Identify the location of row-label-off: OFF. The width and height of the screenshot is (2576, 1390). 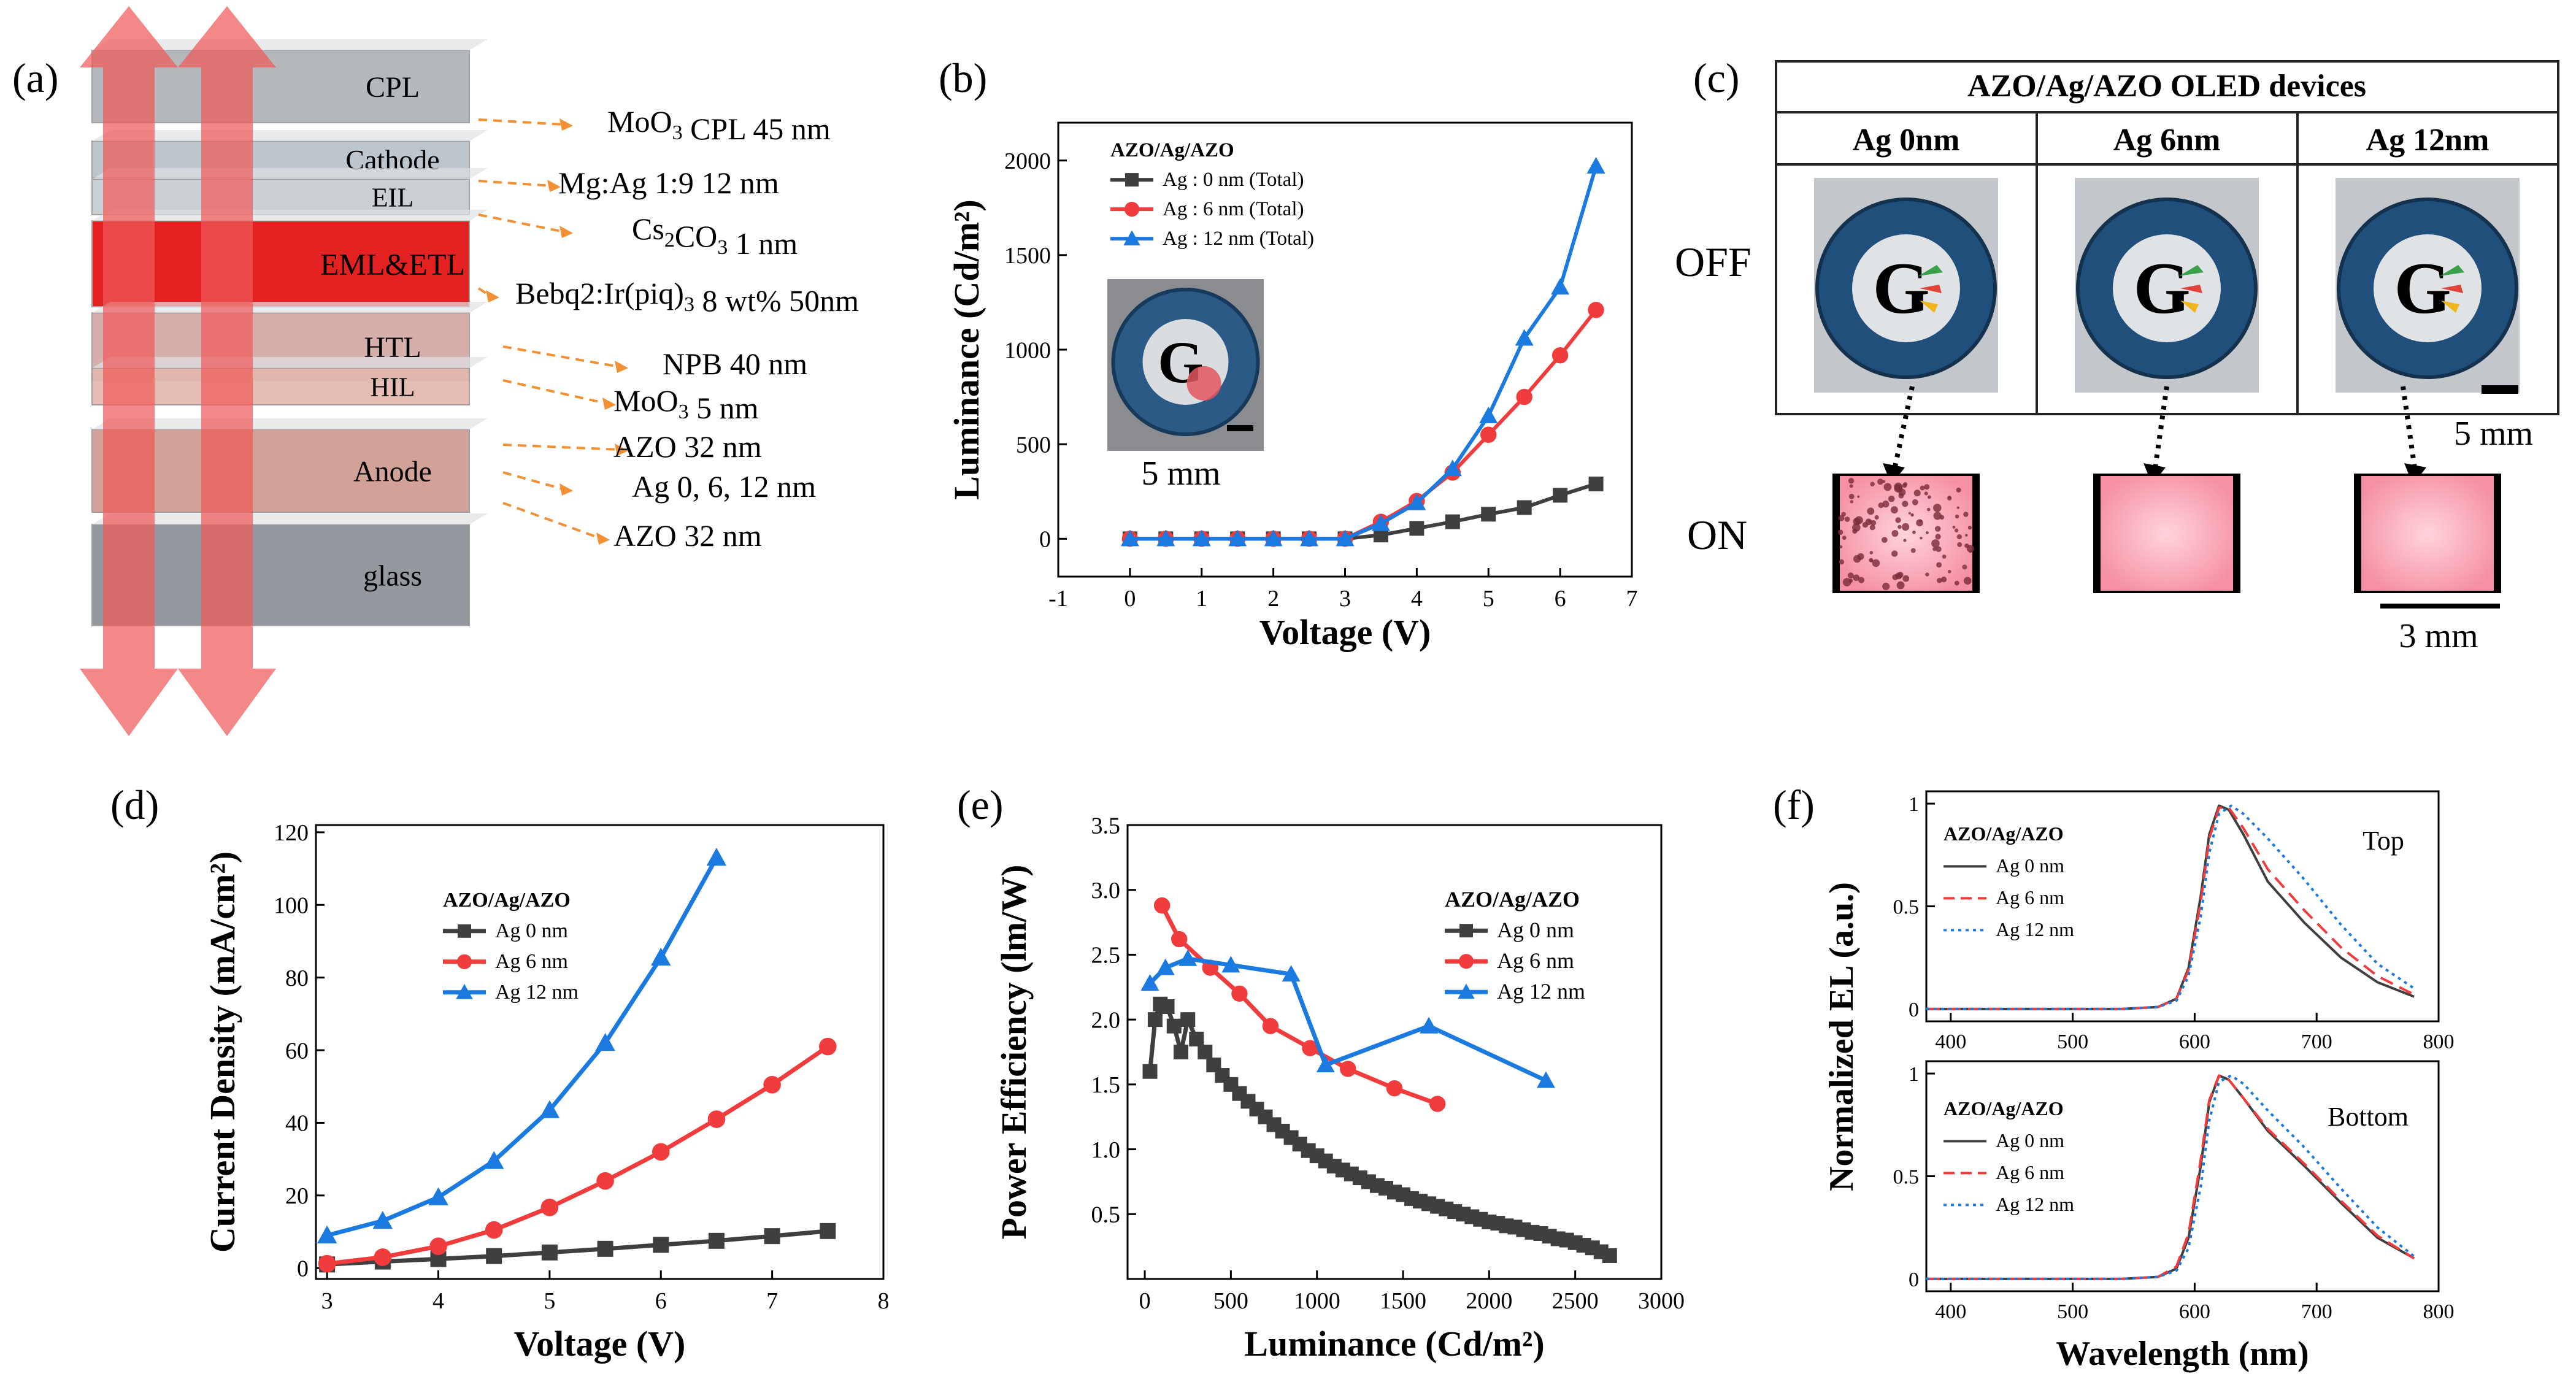
(1713, 262).